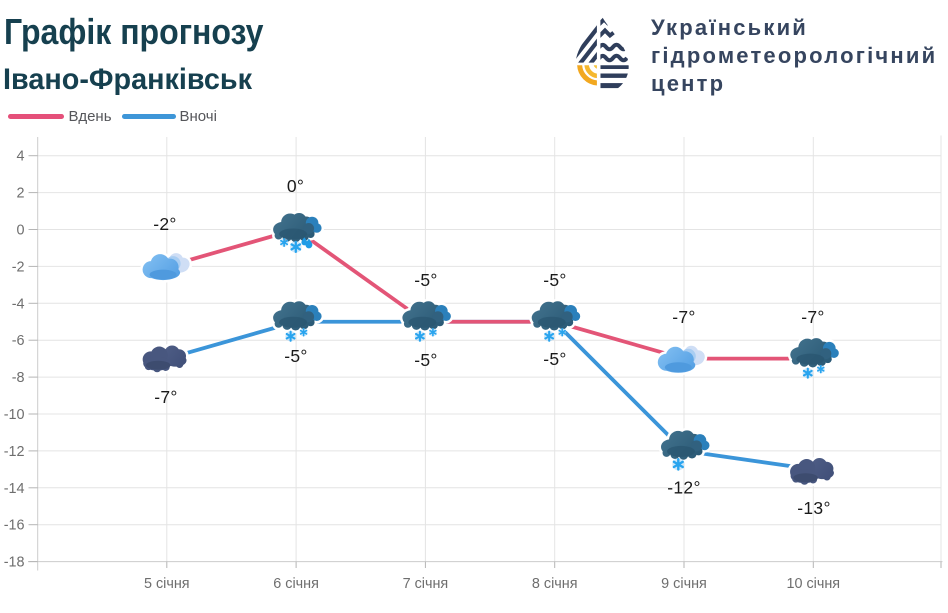  I want to click on svg-text: -16, so click(14, 526).